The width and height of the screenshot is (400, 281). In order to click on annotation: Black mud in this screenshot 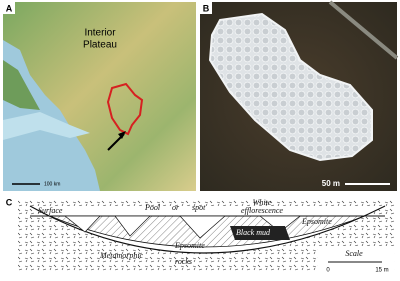, I will do `click(253, 232)`.